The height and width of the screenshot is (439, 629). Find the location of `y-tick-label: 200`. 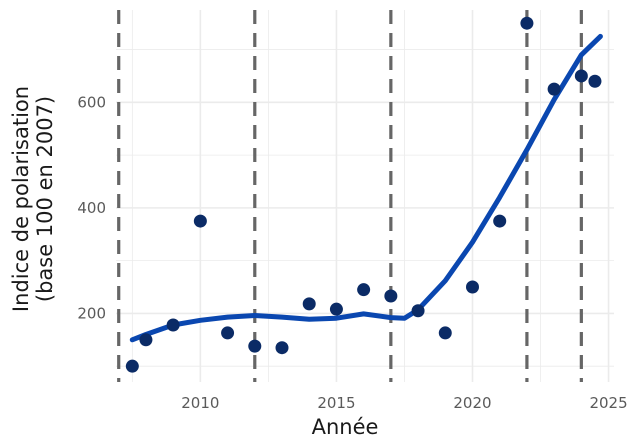

y-tick-label: 200 is located at coordinates (91, 313).